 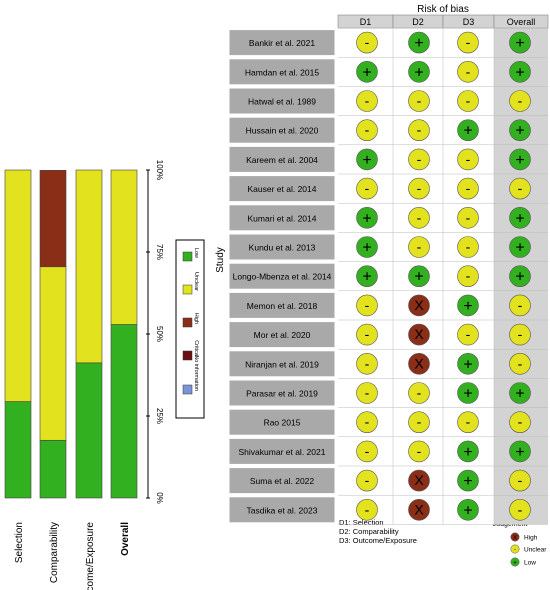 I want to click on judgement-dot-kundu-et-al-2013-d1, so click(x=367, y=247).